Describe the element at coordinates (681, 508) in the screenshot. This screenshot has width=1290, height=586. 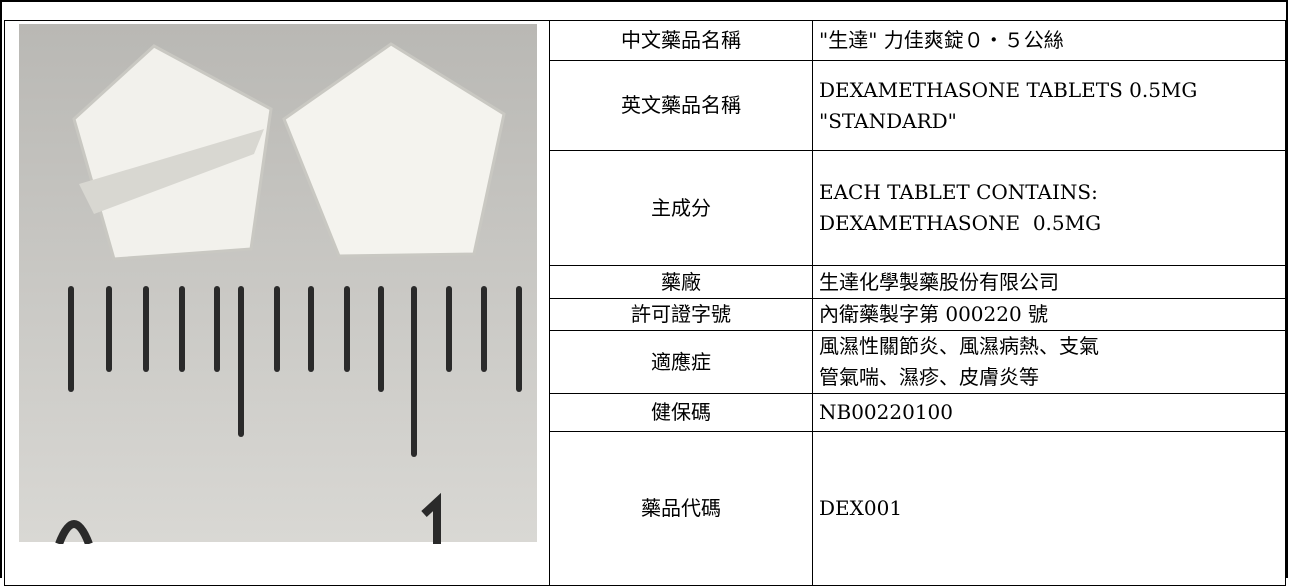
I see `field-label: 藥品代碼` at that location.